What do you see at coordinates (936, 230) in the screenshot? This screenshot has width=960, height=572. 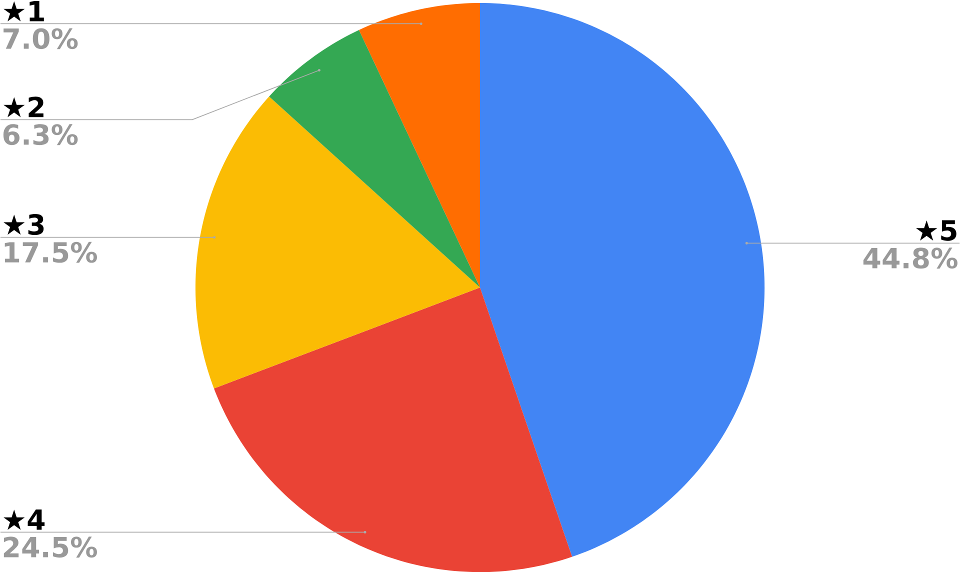 I see `slice-label: ★5` at bounding box center [936, 230].